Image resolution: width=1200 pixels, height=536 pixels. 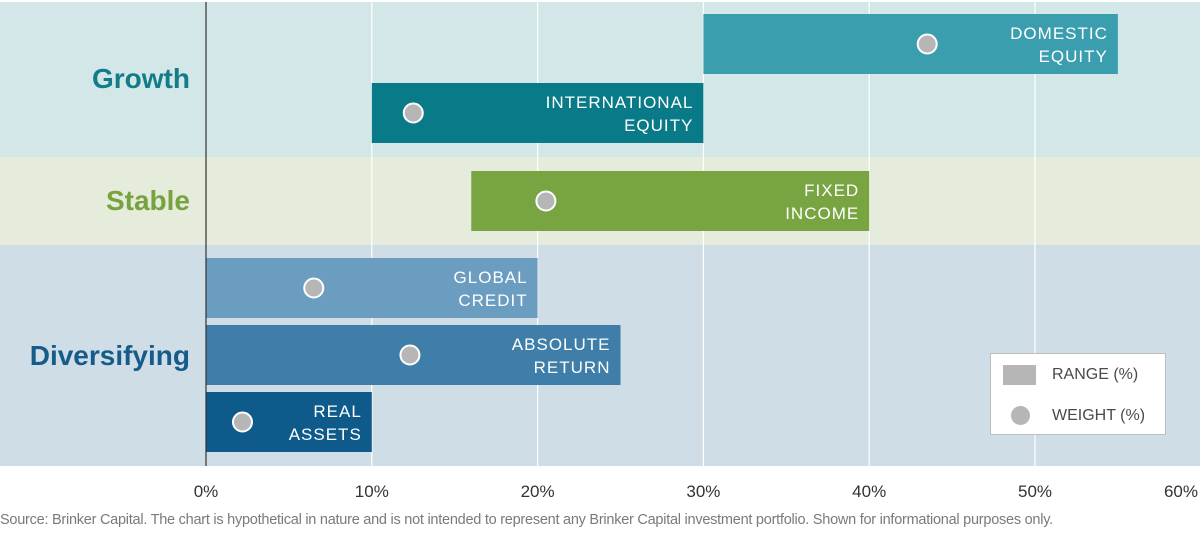 What do you see at coordinates (572, 367) in the screenshot?
I see `bar-label-absolute-return-line2: RETURN` at bounding box center [572, 367].